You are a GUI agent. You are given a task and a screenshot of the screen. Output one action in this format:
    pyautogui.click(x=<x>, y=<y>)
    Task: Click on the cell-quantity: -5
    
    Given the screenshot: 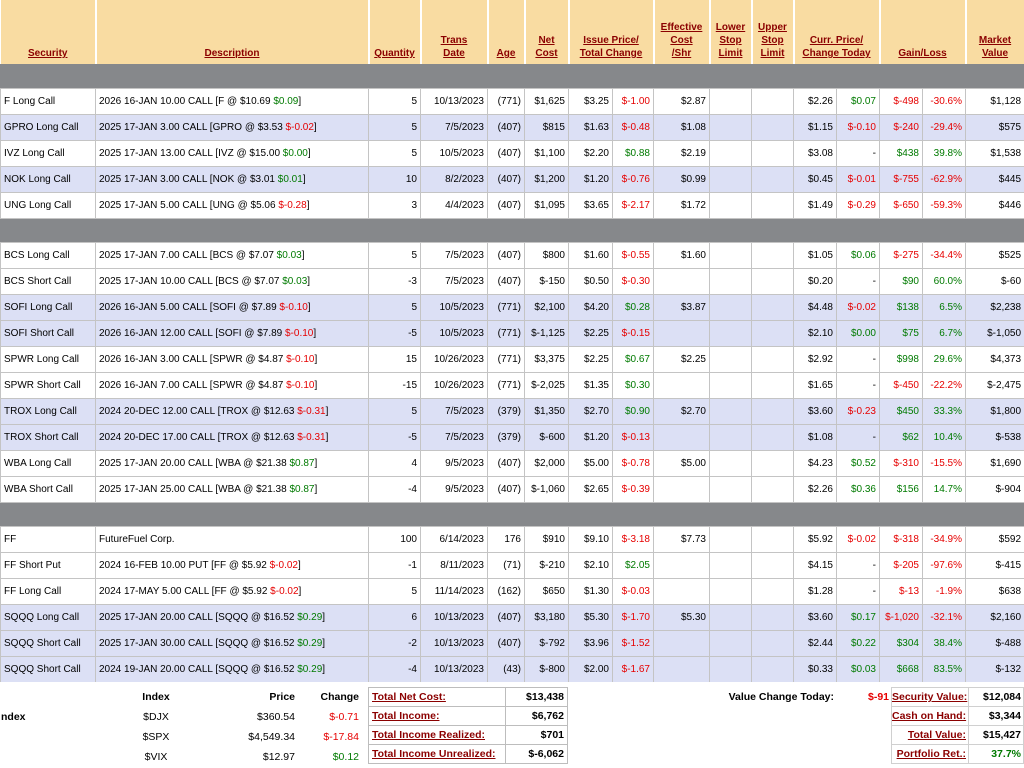 What is the action you would take?
    pyautogui.click(x=394, y=333)
    